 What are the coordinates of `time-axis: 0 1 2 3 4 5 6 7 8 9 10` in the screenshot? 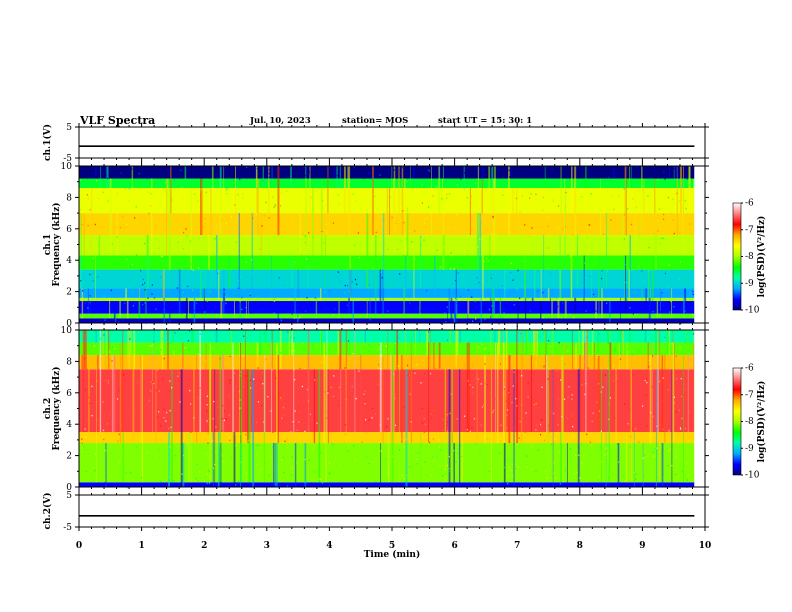 It's located at (393, 546).